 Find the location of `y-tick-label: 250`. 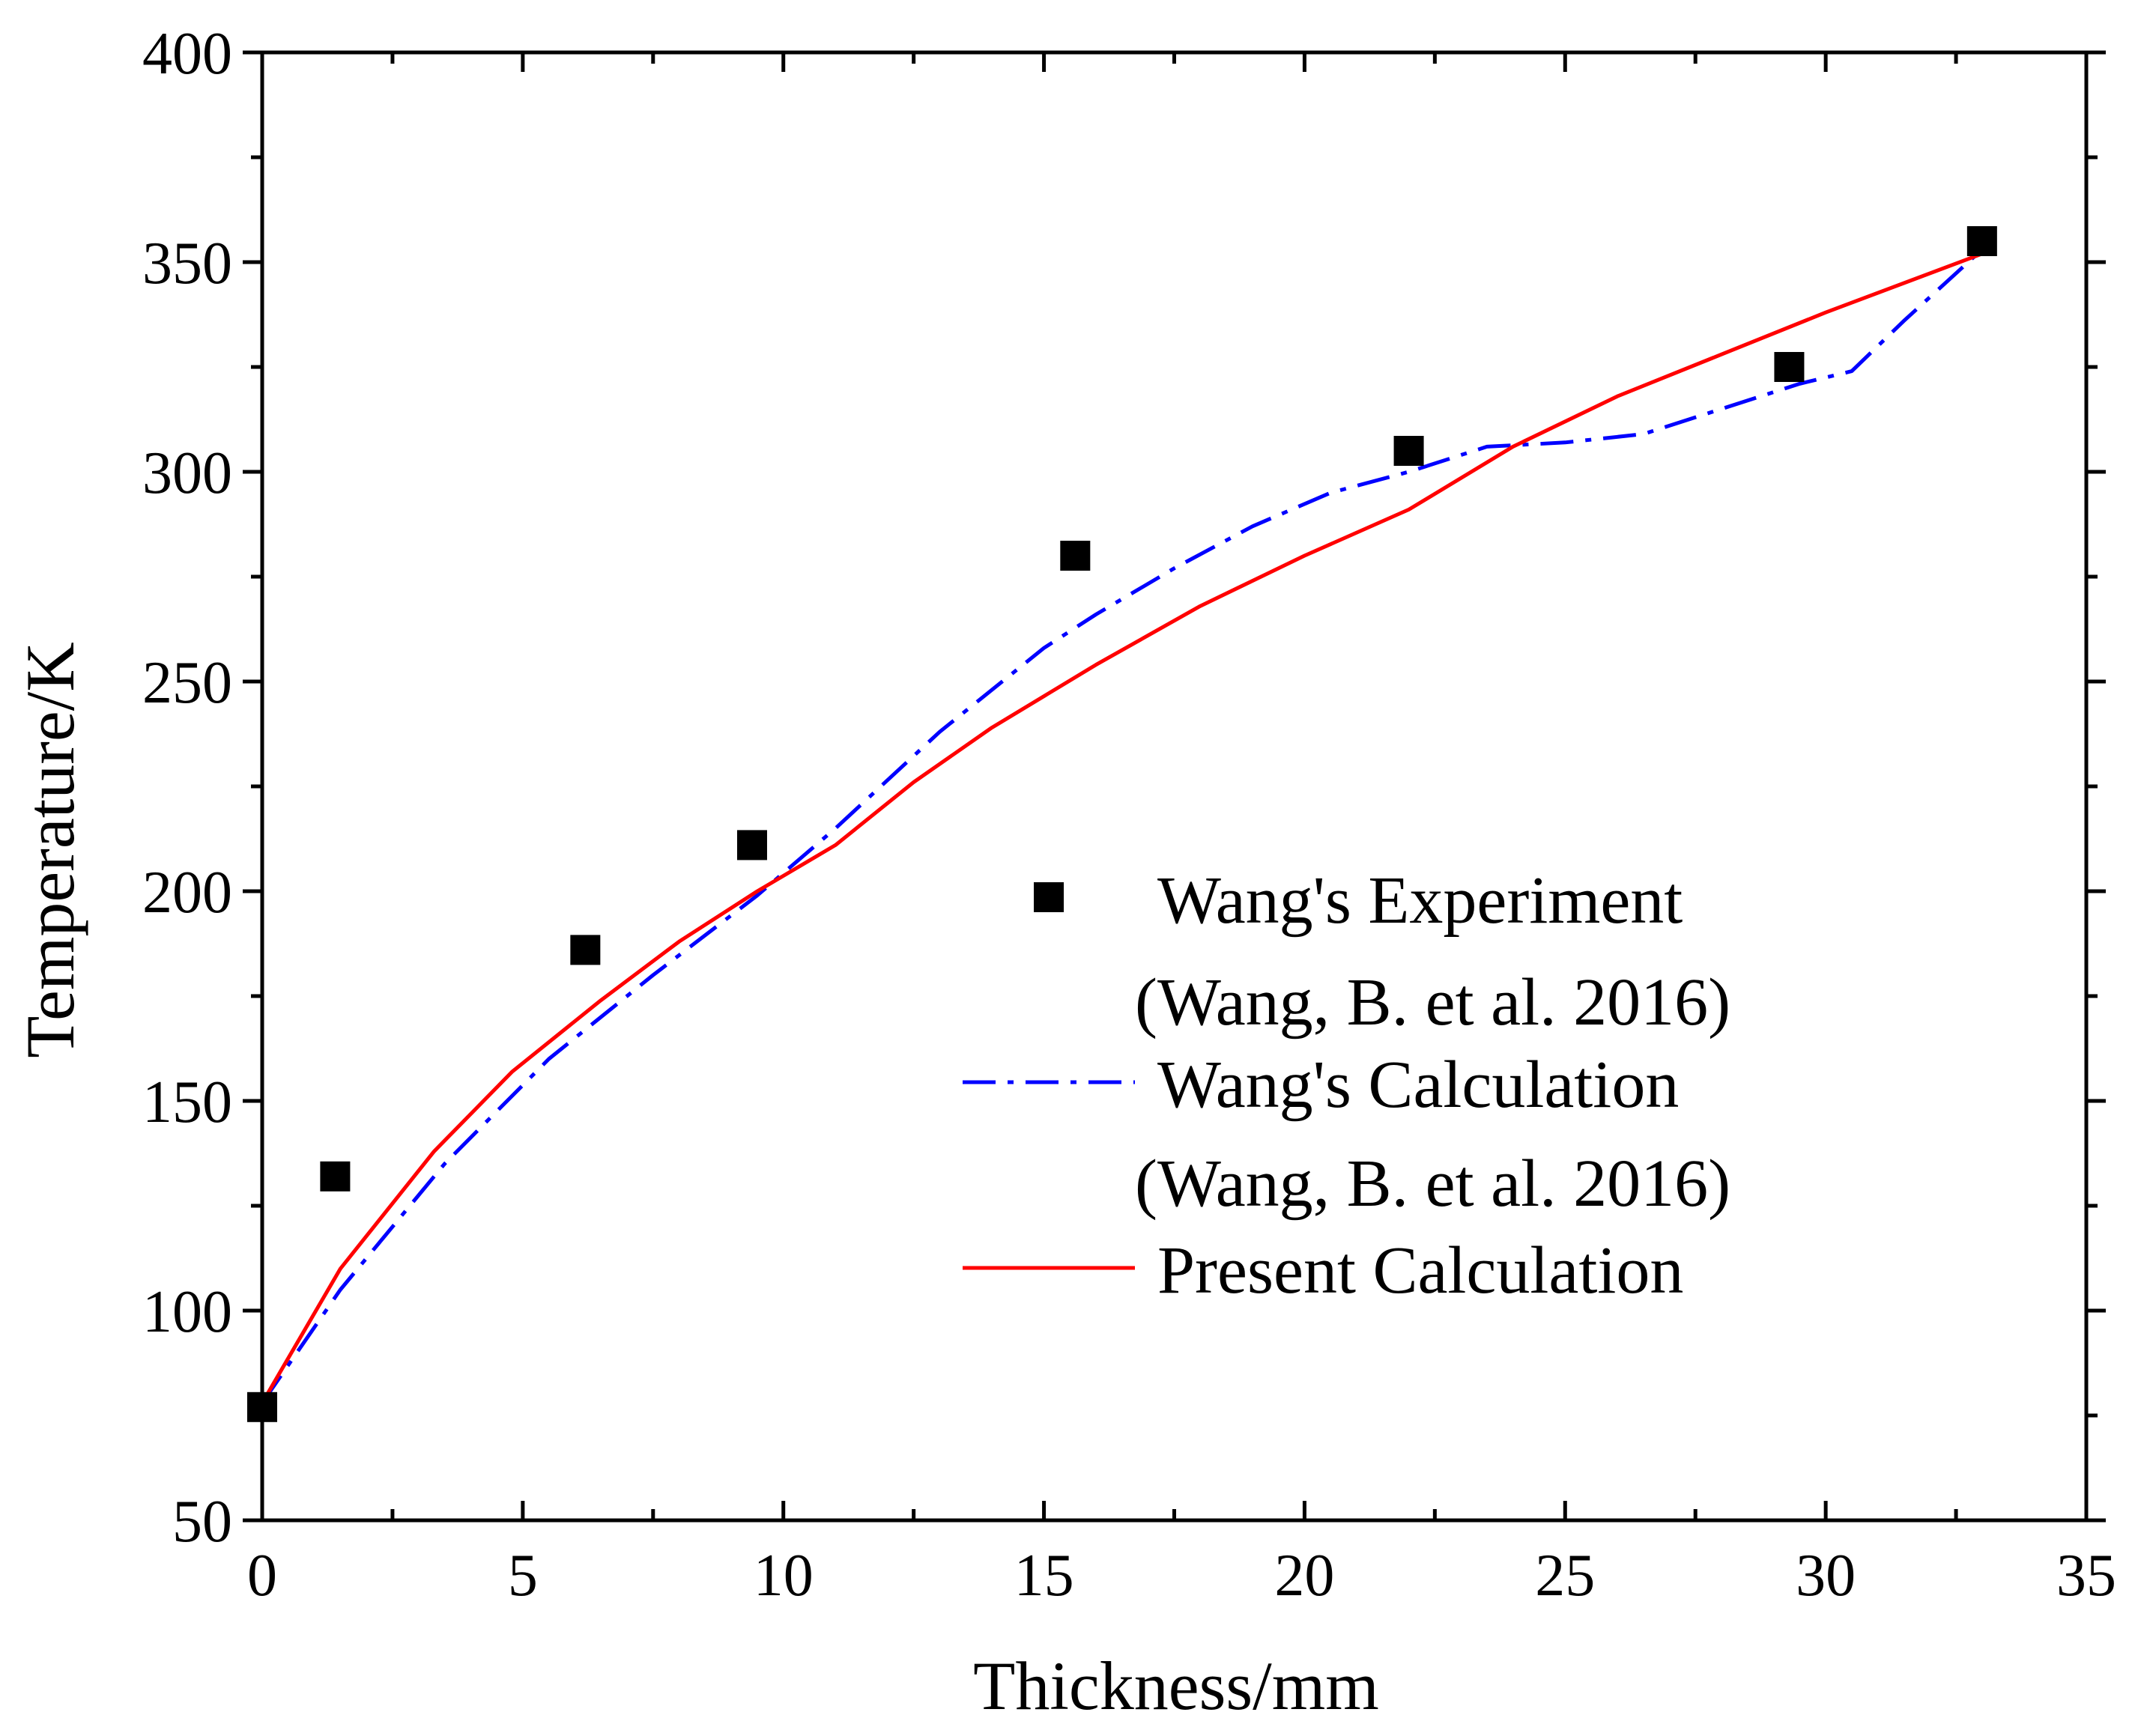

y-tick-label: 250 is located at coordinates (187, 683).